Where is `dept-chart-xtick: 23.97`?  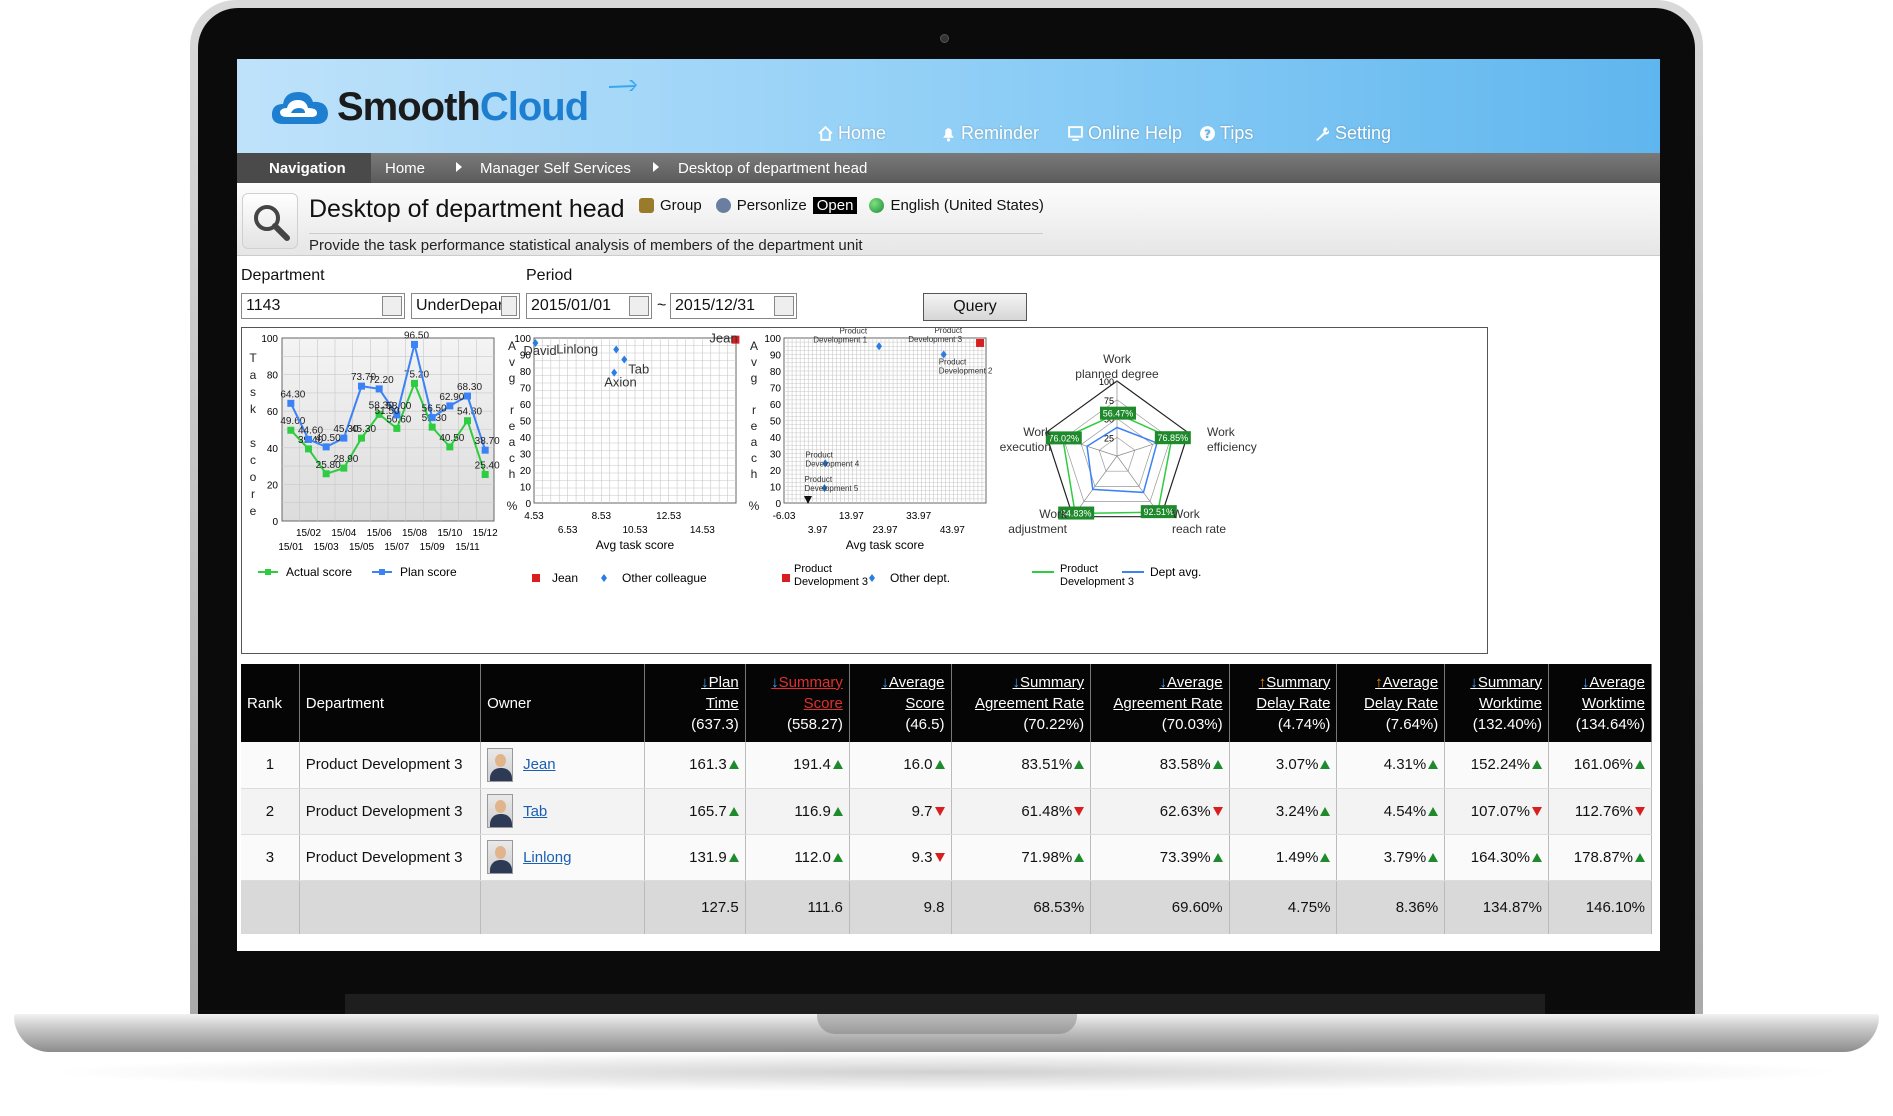 dept-chart-xtick: 23.97 is located at coordinates (884, 530).